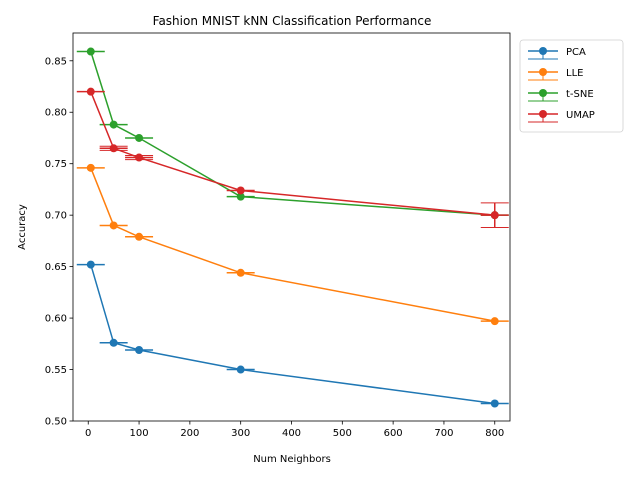 This screenshot has width=640, height=480. Describe the element at coordinates (555, 74) in the screenshot. I see `legend-item-lle: LLE` at that location.